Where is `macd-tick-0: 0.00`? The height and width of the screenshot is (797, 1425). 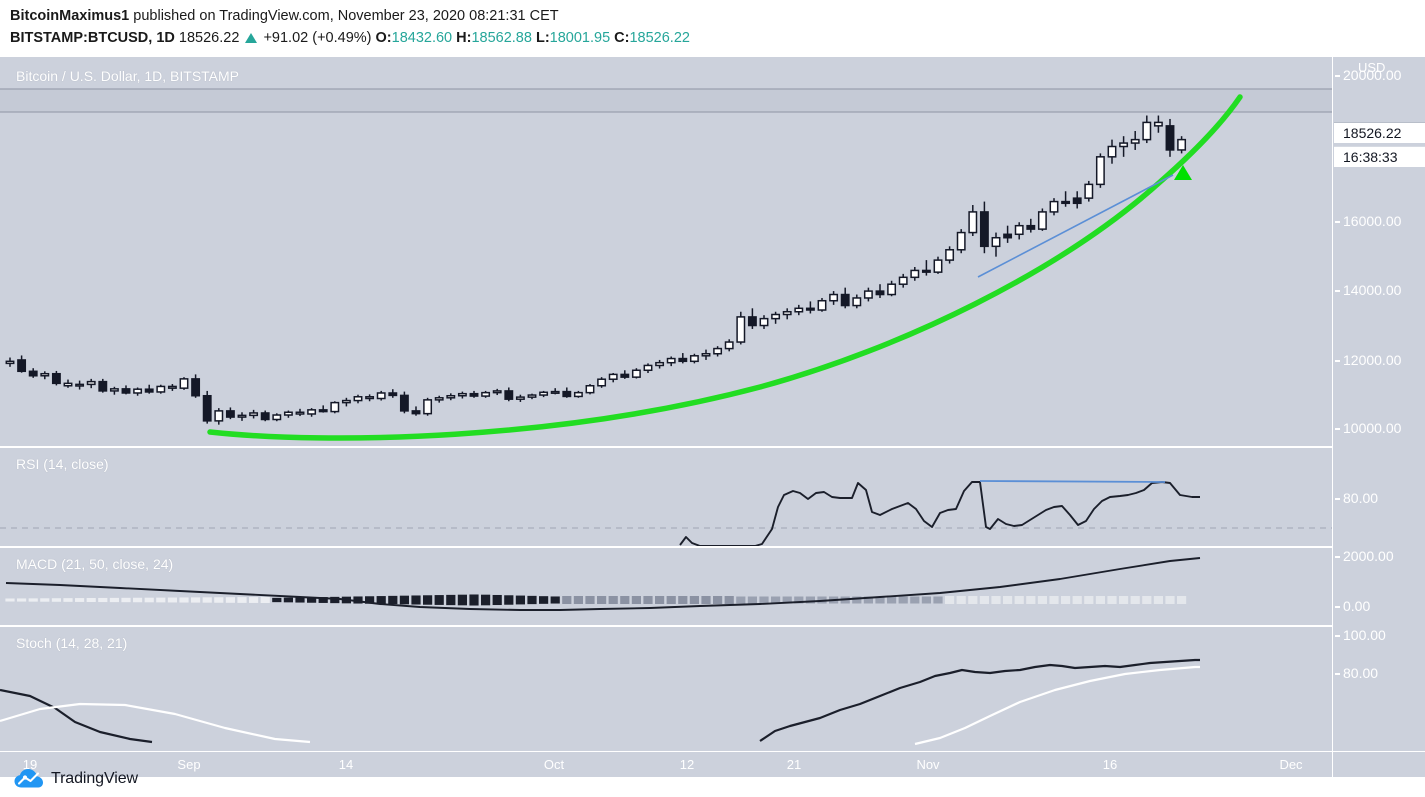
macd-tick-0: 0.00 is located at coordinates (1352, 606).